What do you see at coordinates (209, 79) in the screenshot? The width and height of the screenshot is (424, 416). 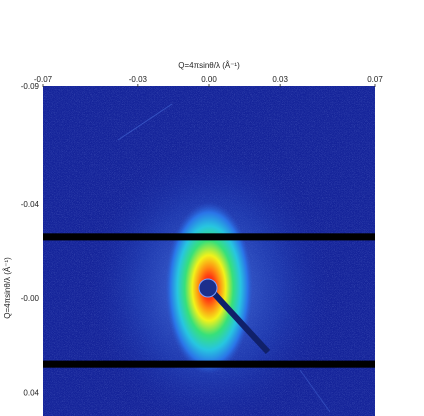 I see `x-tick-label: 0.00` at bounding box center [209, 79].